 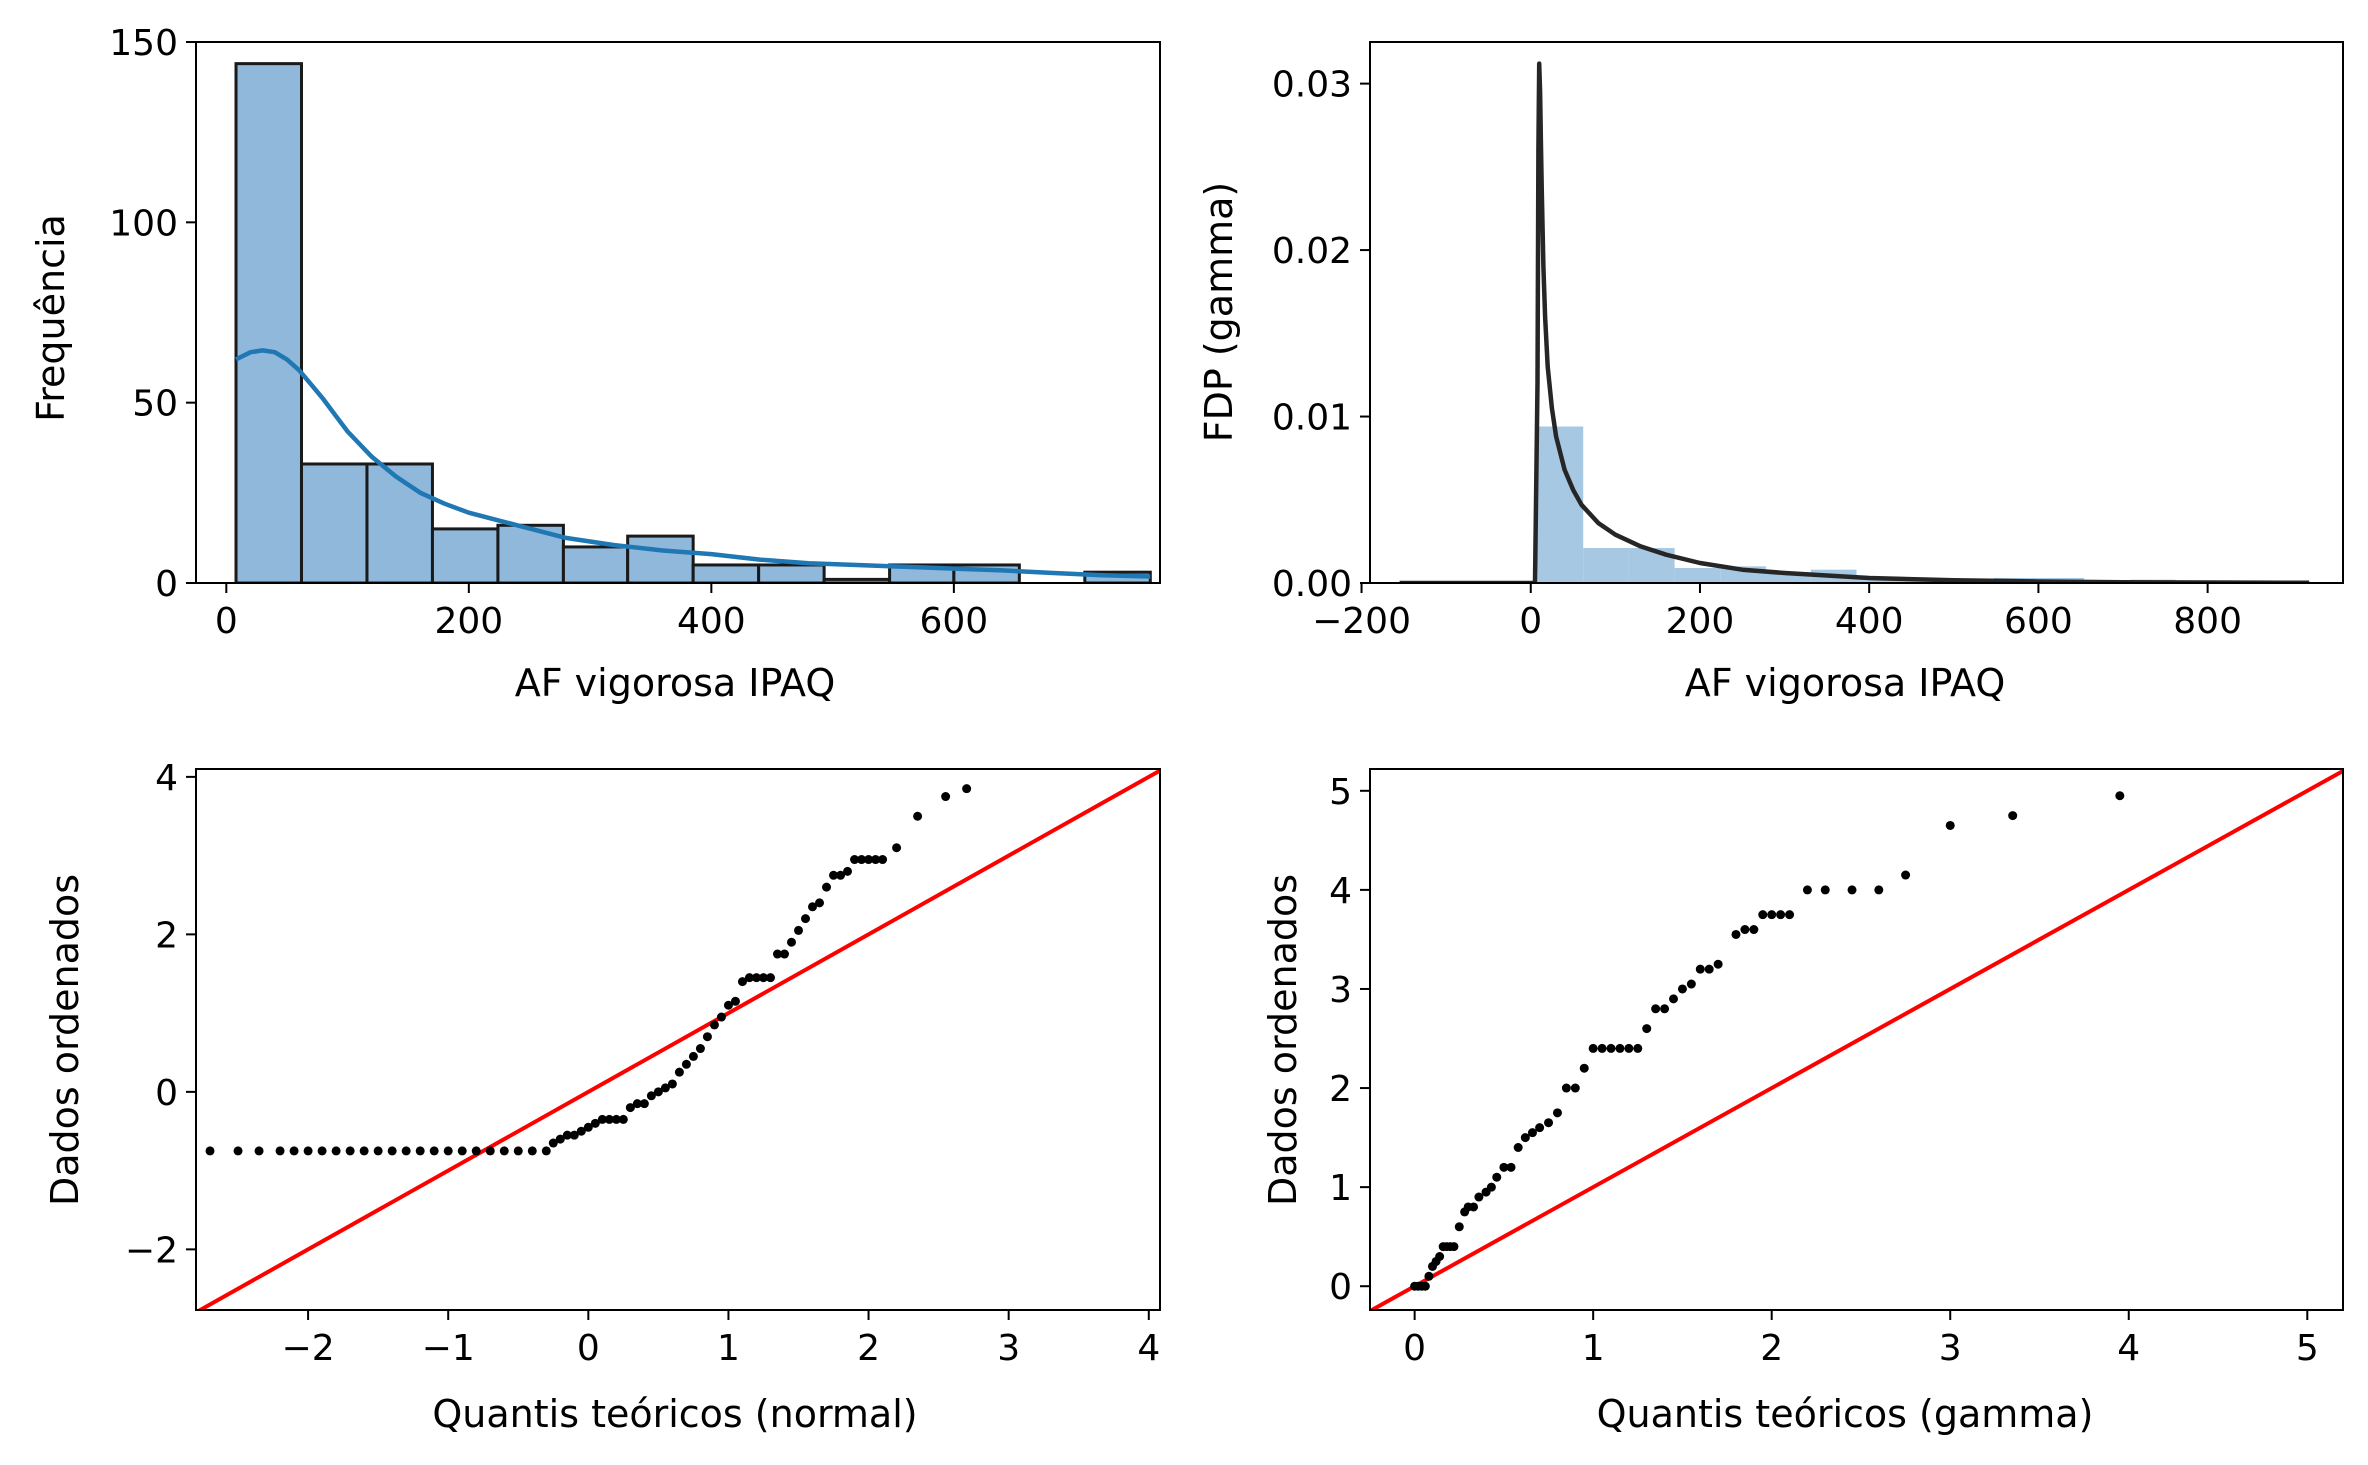 I want to click on x-tick-label: −1, so click(x=448, y=1348).